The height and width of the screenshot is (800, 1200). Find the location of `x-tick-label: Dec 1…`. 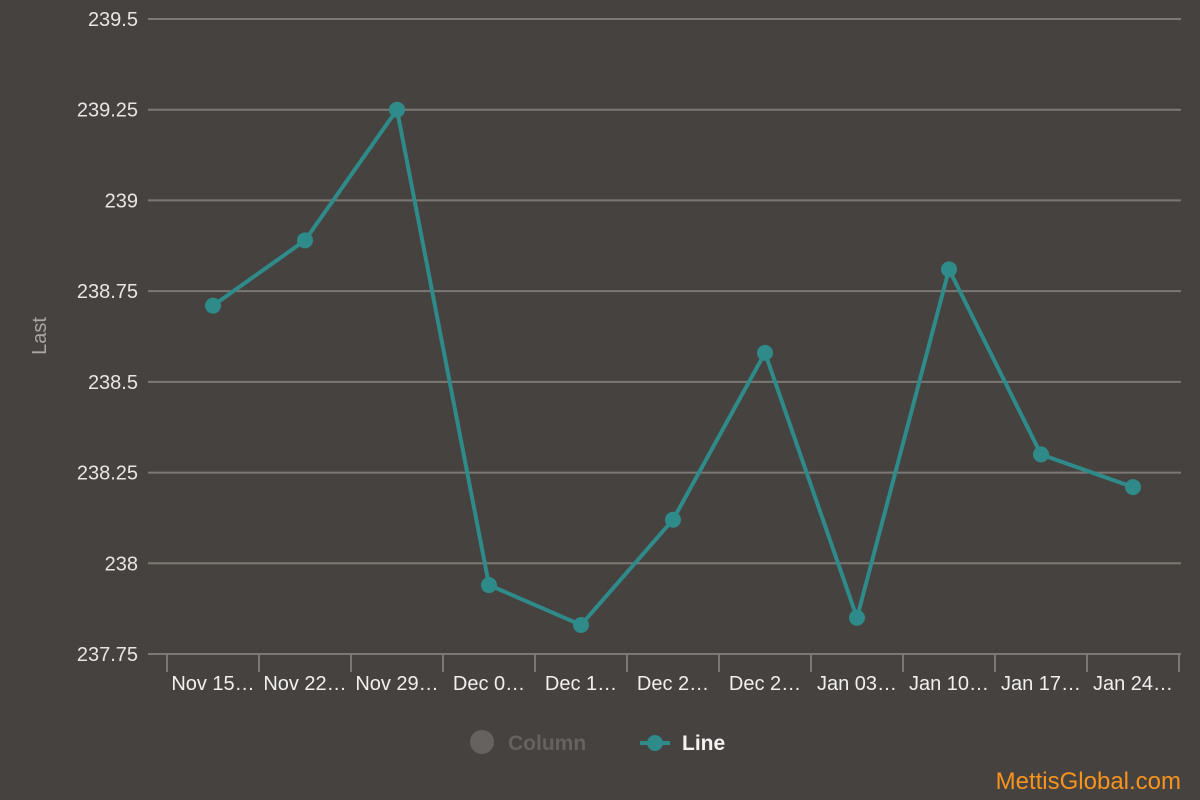

x-tick-label: Dec 1… is located at coordinates (581, 684).